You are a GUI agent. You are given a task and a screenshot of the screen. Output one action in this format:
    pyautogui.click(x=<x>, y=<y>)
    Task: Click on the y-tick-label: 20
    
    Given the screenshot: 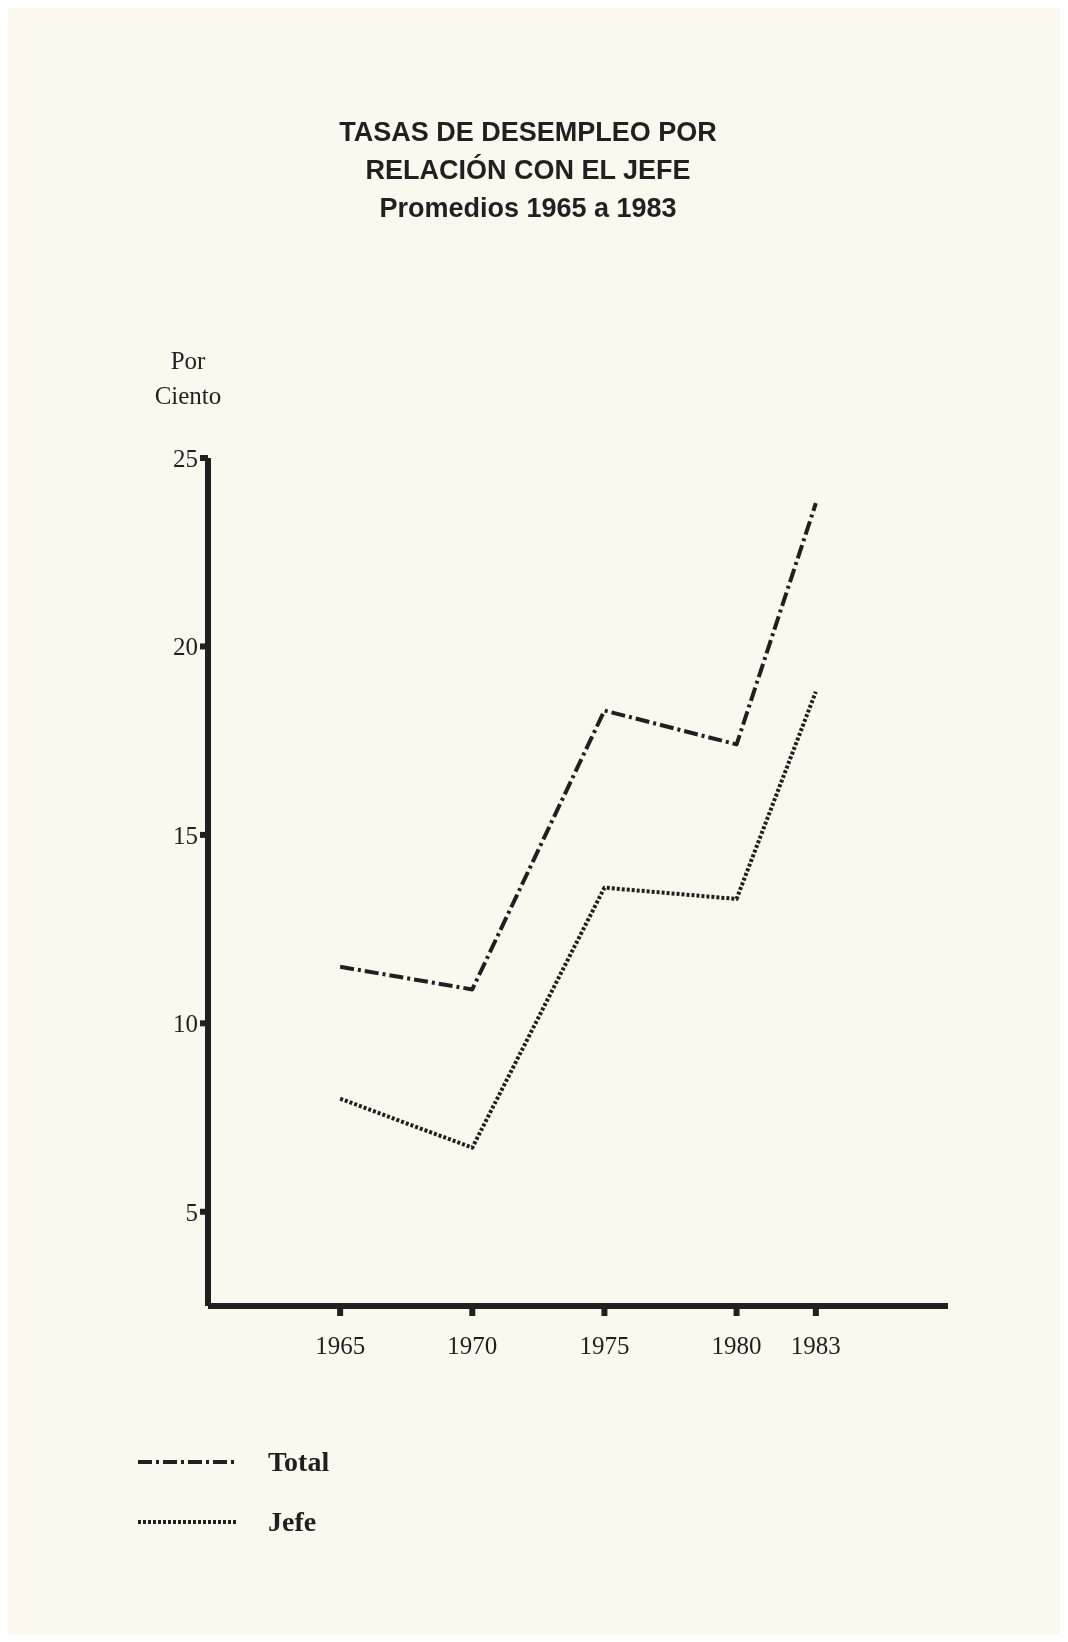 What is the action you would take?
    pyautogui.click(x=185, y=647)
    